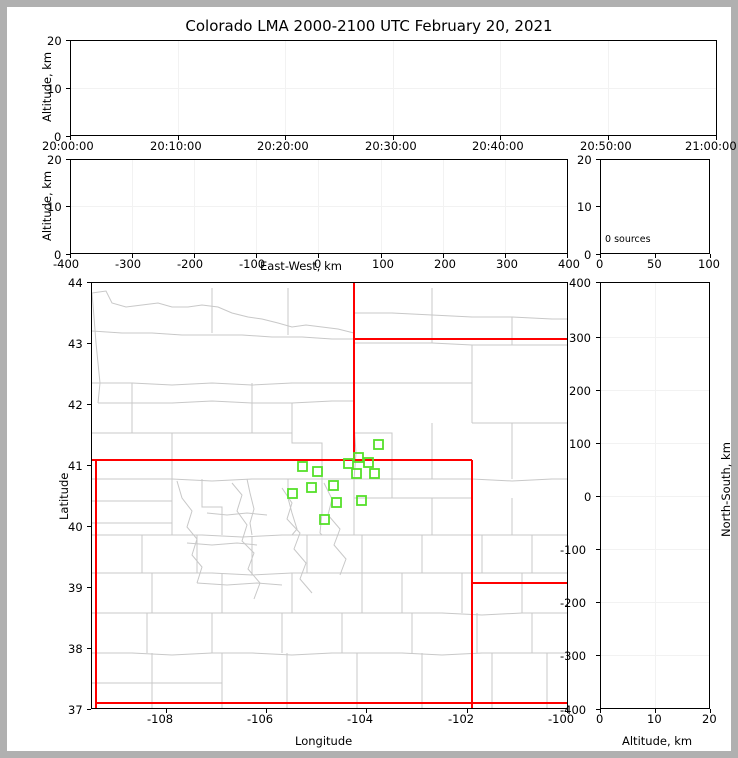 Image resolution: width=738 pixels, height=758 pixels. Describe the element at coordinates (58, 137) in the screenshot. I see `p1-ytick-0: 0` at that location.